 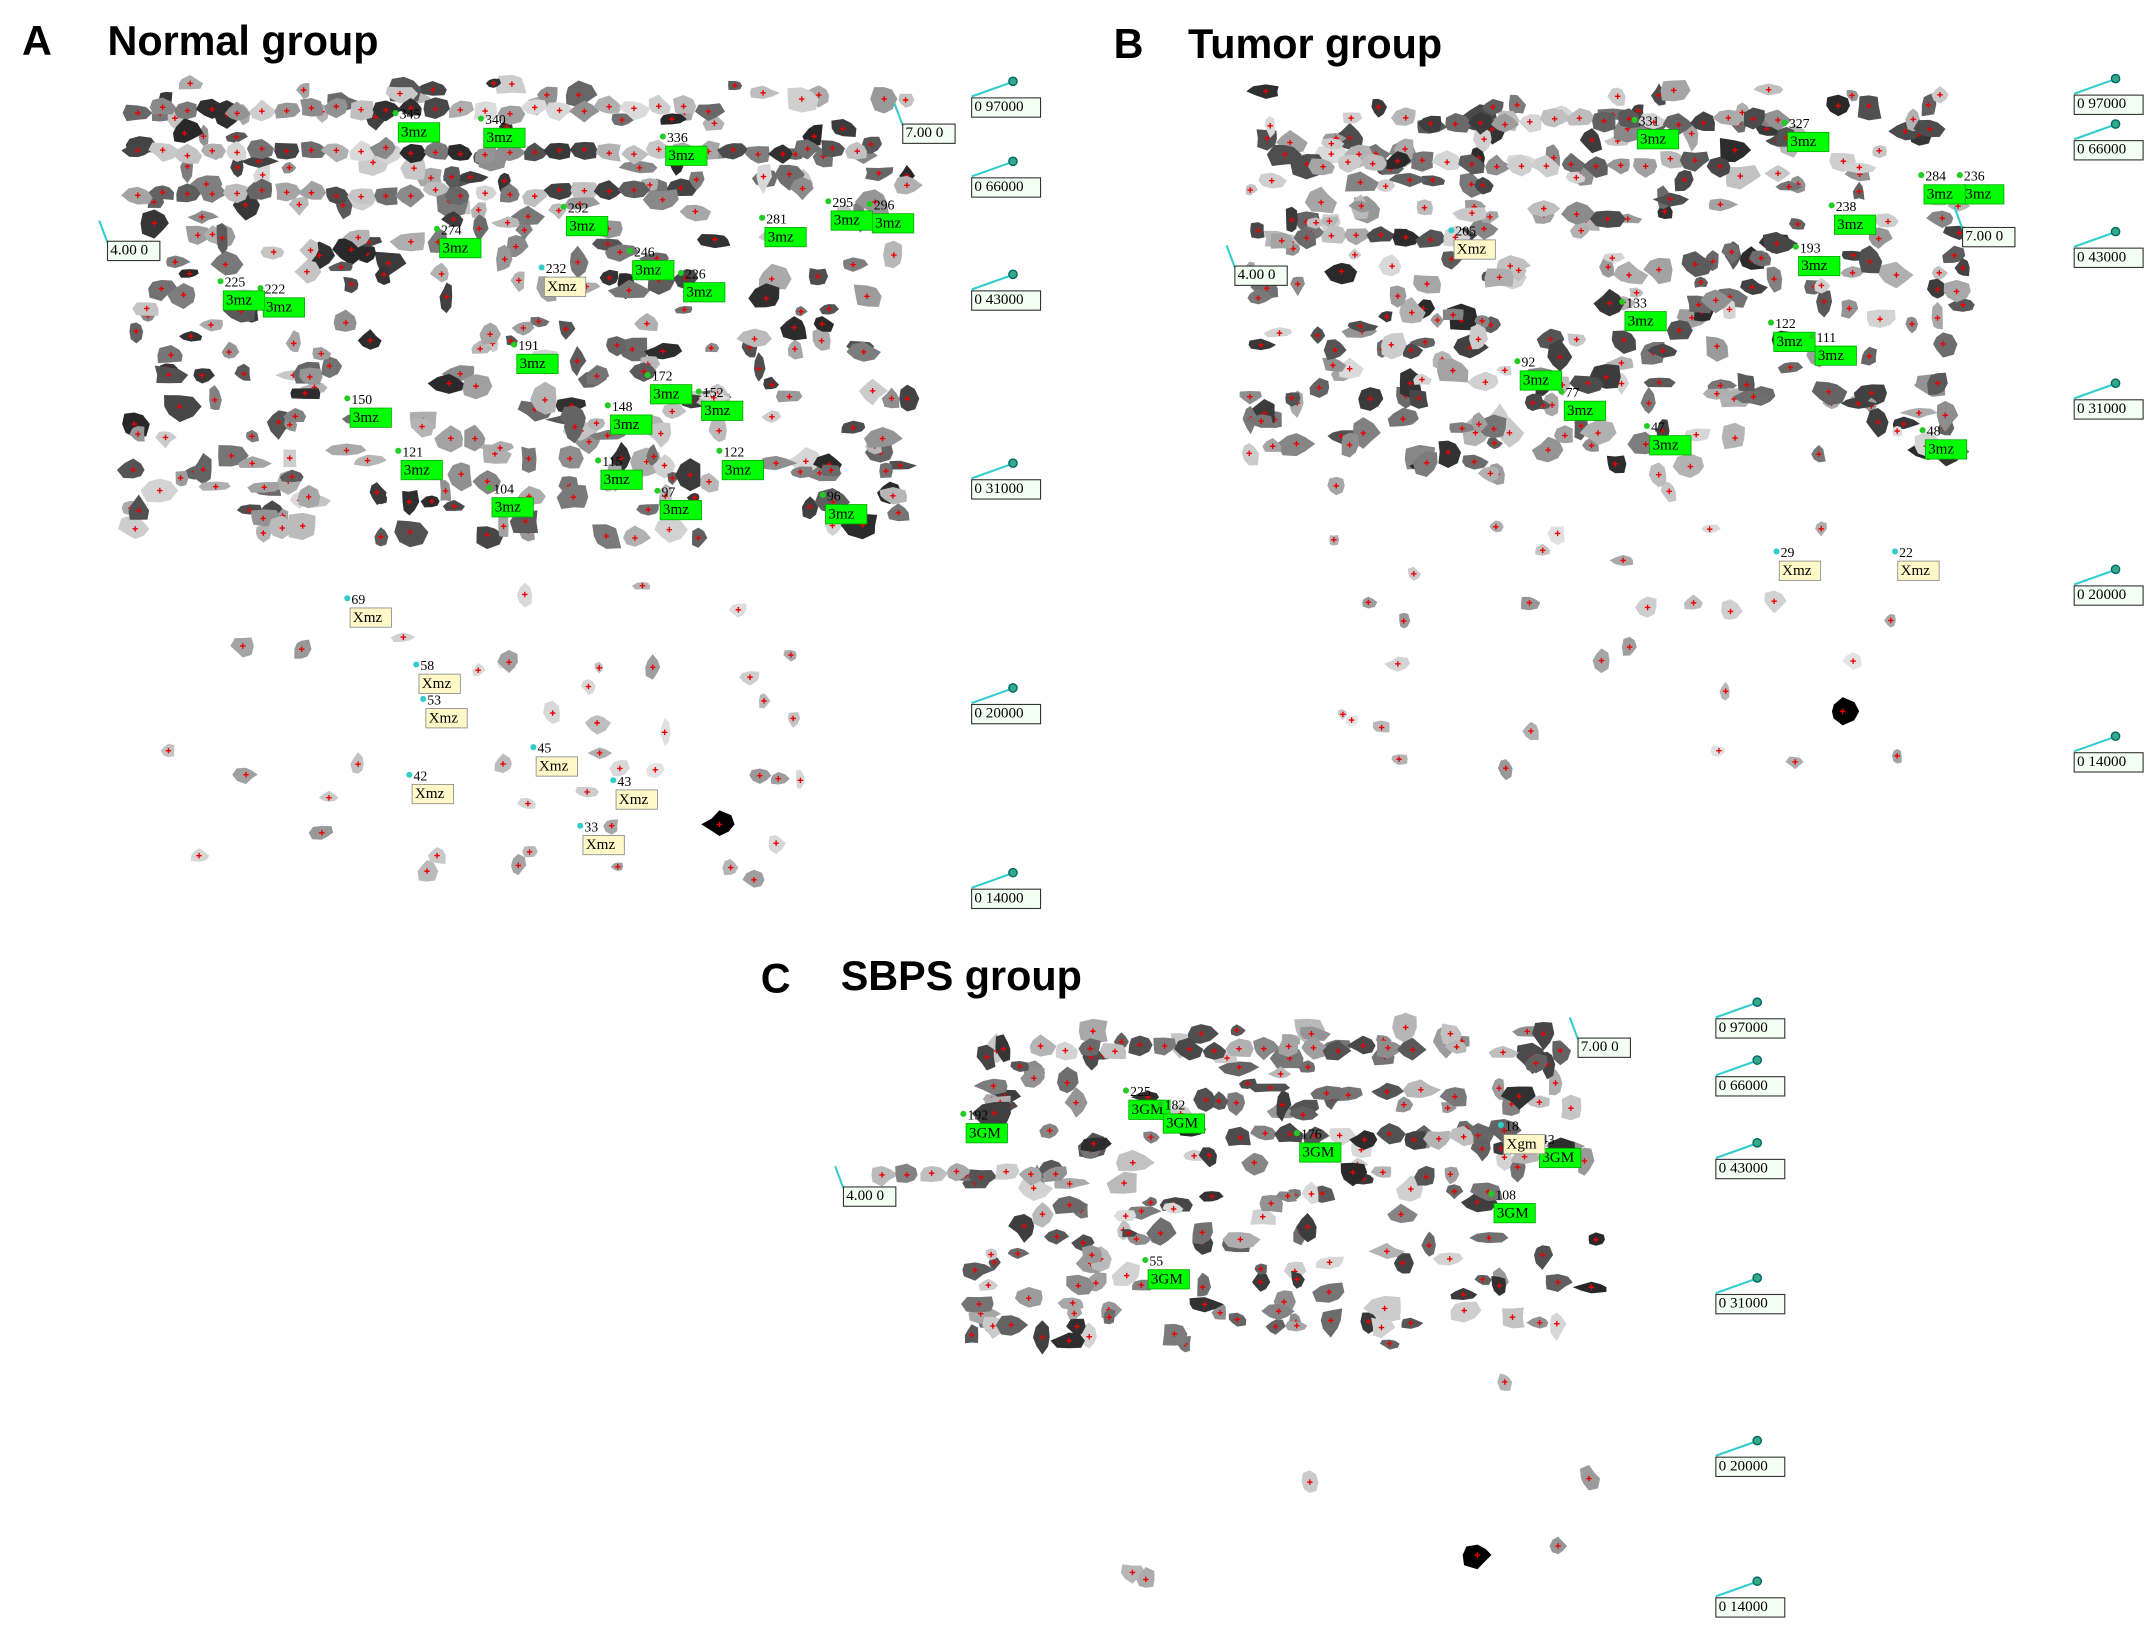 I want to click on mw-marker: 0 43000, so click(x=2101, y=256).